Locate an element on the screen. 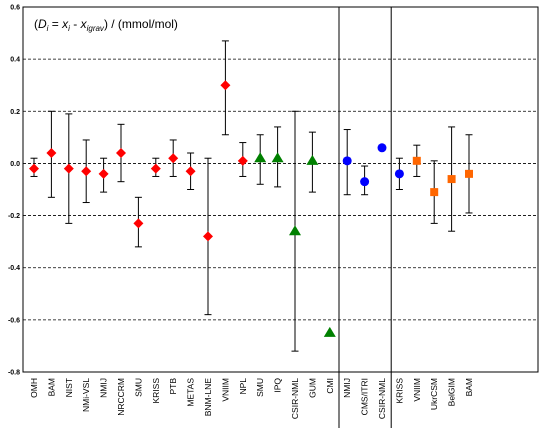 This screenshot has width=540, height=428. category-label: OMH is located at coordinates (34, 388).